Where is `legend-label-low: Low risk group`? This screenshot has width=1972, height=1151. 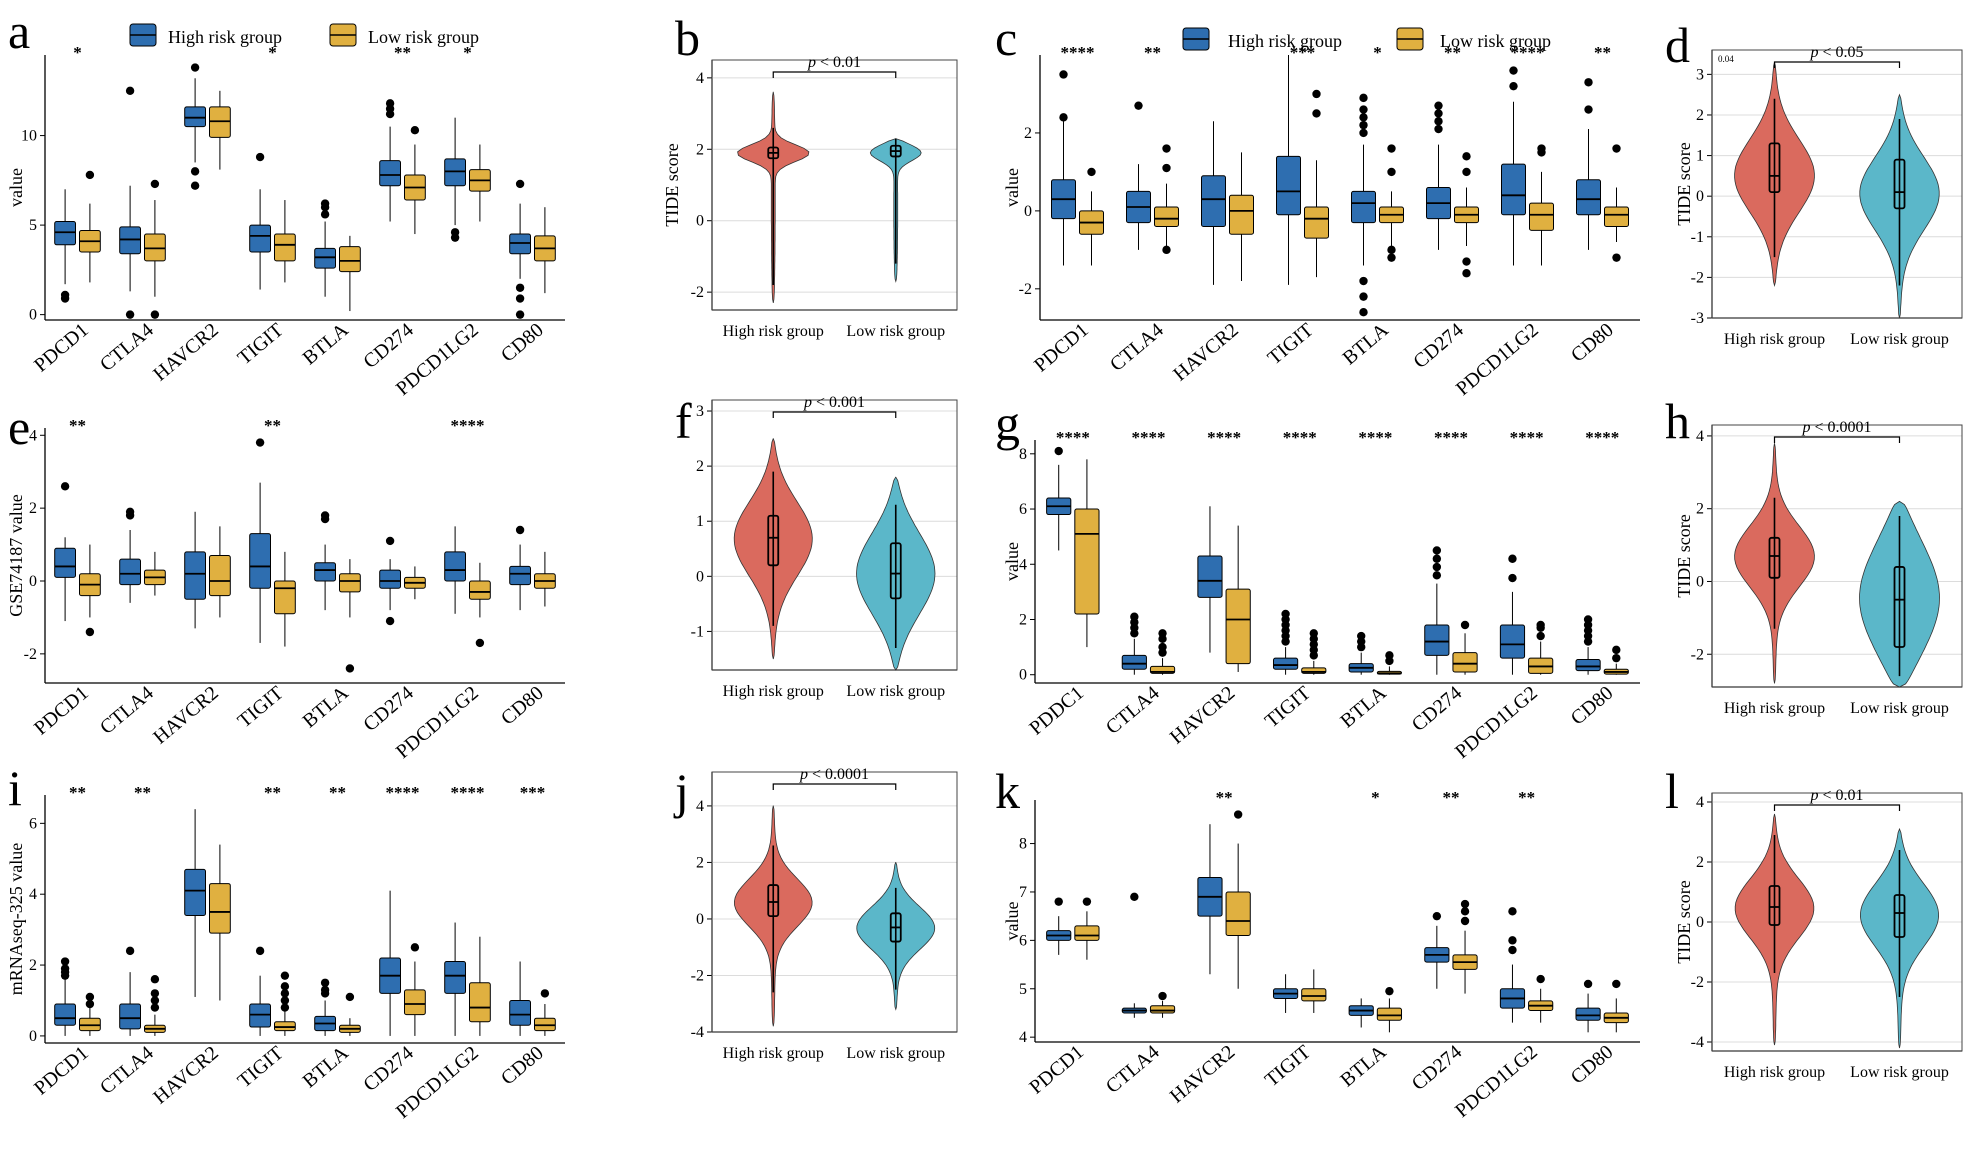 legend-label-low: Low risk group is located at coordinates (423, 37).